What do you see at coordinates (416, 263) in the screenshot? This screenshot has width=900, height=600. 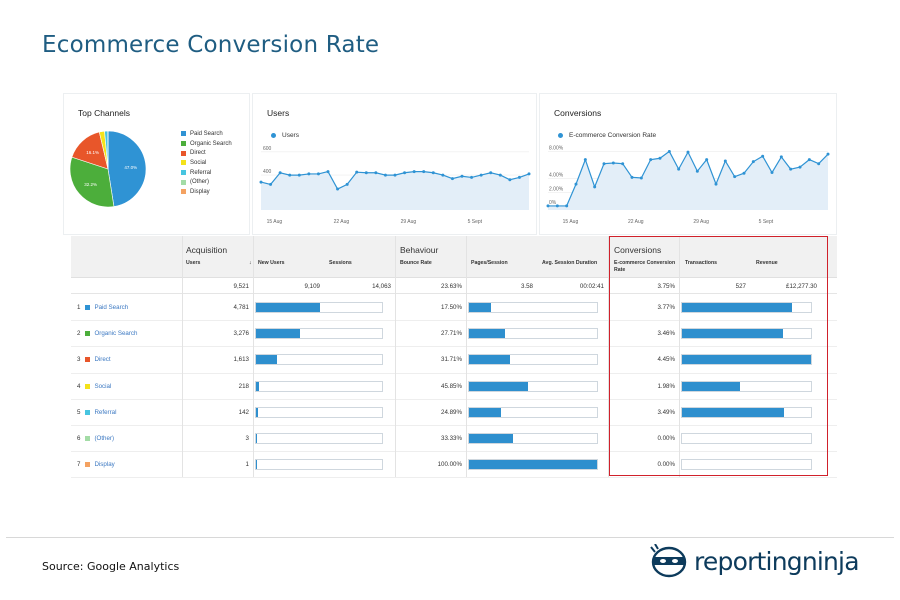 I see `col-bounce-rate: Bounce Rate` at bounding box center [416, 263].